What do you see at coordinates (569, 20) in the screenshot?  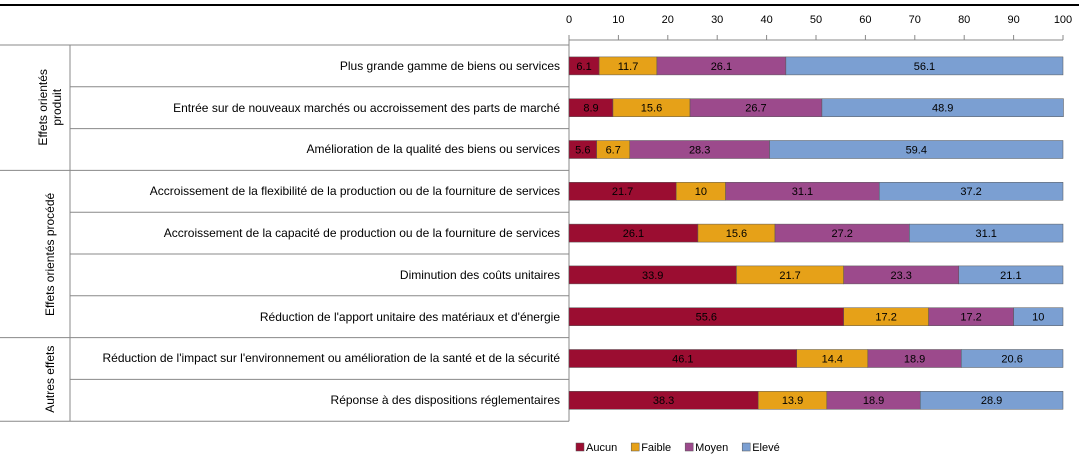 I see `x-tick-label: 0` at bounding box center [569, 20].